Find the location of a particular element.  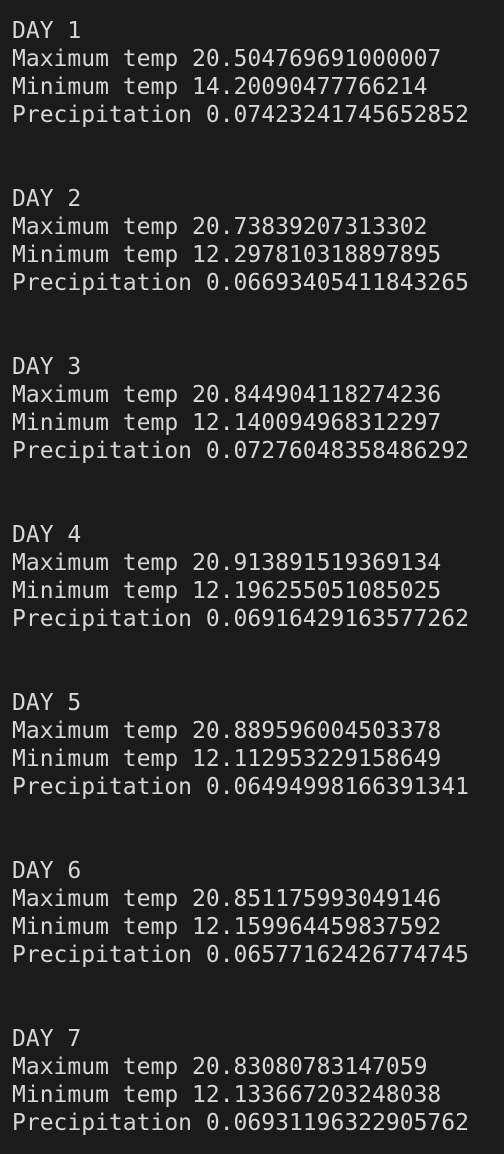

day-title: DAY 5 is located at coordinates (47, 703).